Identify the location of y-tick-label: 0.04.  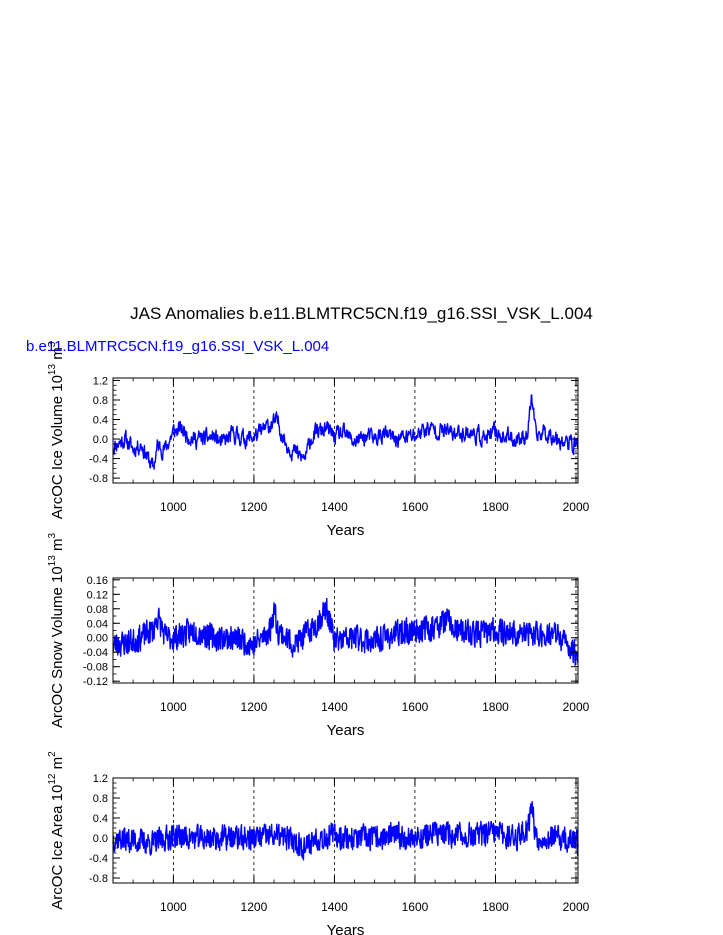
(97, 624).